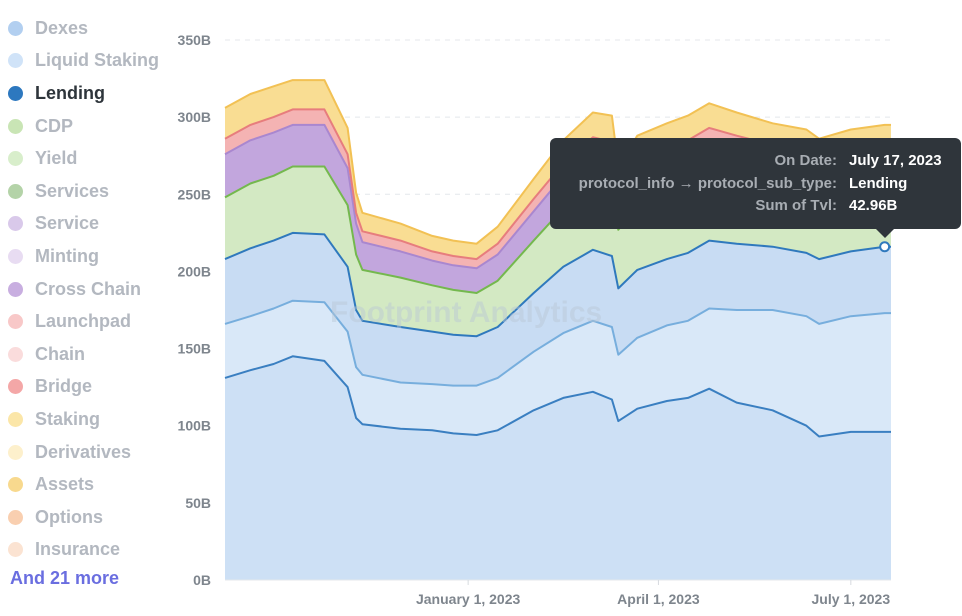 This screenshot has width=962, height=616. Describe the element at coordinates (805, 160) in the screenshot. I see `tooltip-key: On Date:` at that location.